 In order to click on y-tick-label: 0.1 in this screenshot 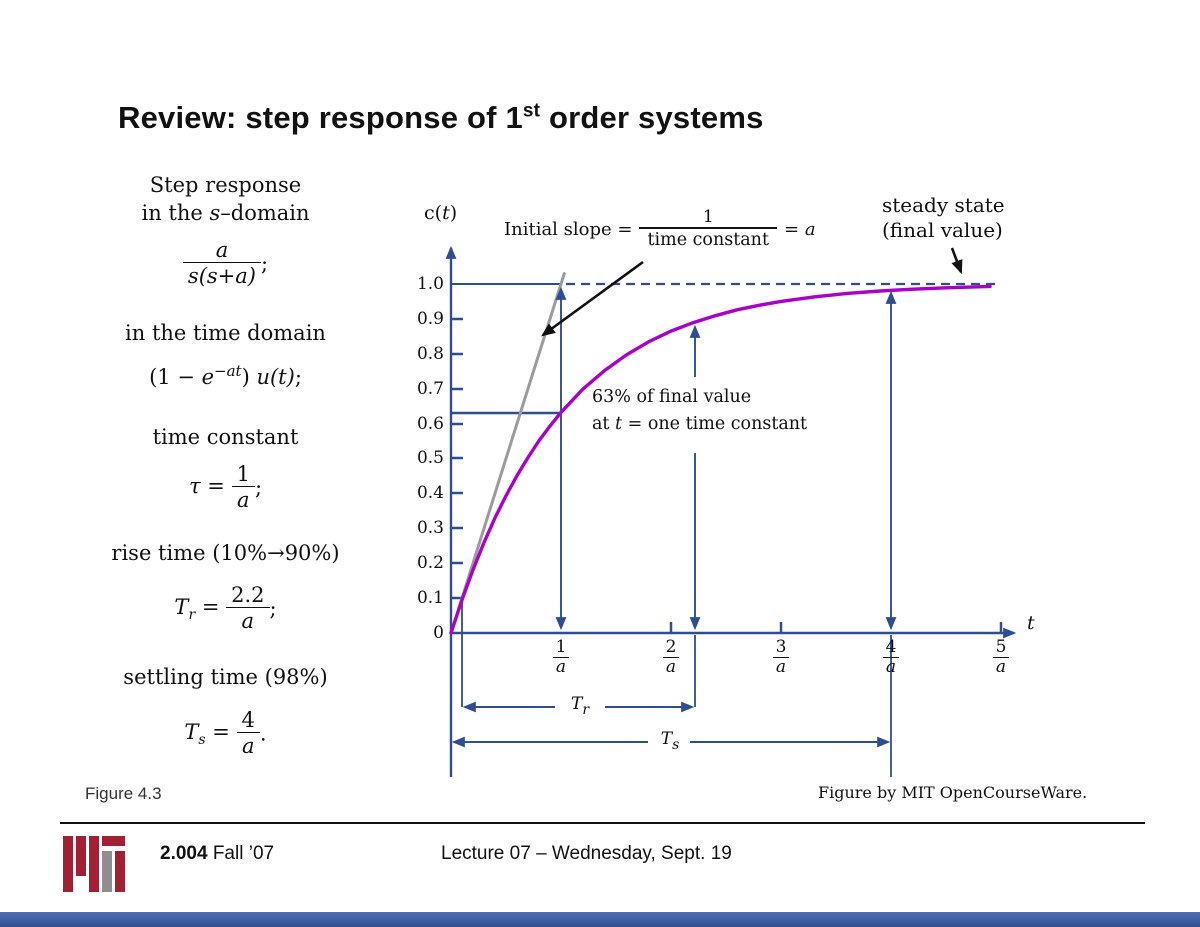, I will do `click(430, 598)`.